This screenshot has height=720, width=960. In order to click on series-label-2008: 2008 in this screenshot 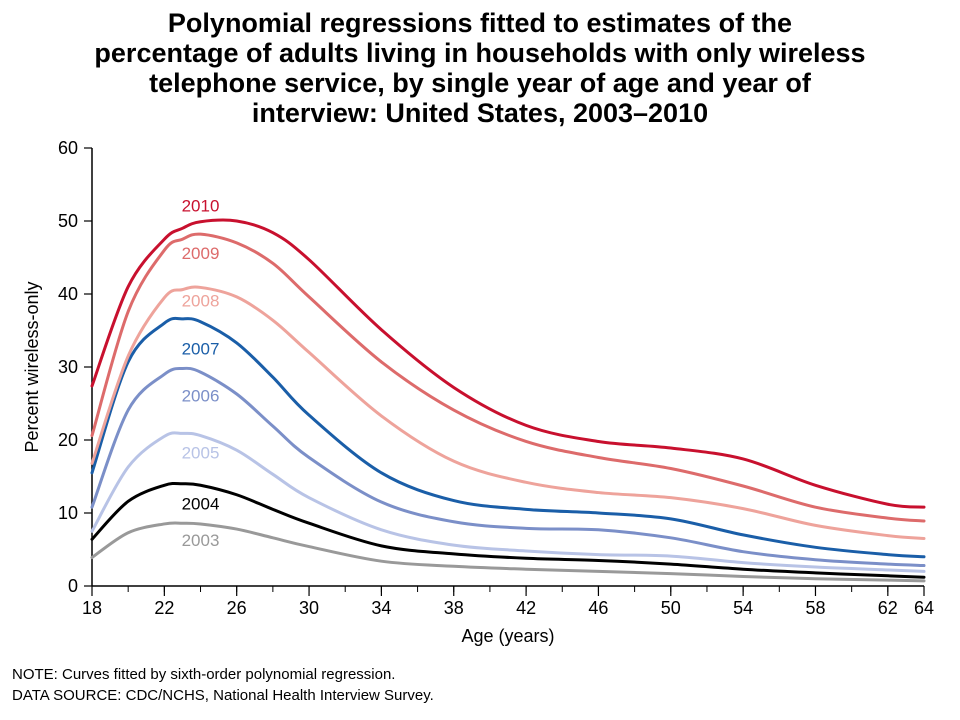, I will do `click(201, 300)`.